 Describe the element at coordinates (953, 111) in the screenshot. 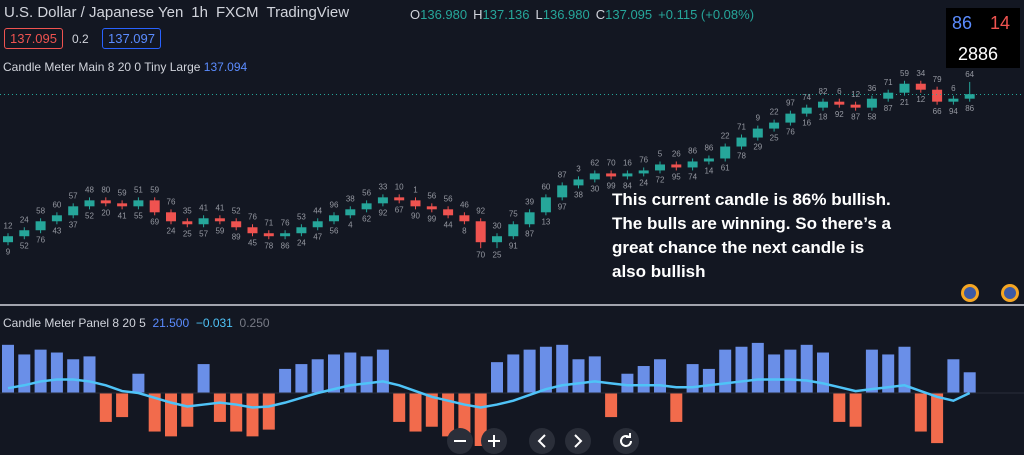

I see `bear-label: 94` at that location.